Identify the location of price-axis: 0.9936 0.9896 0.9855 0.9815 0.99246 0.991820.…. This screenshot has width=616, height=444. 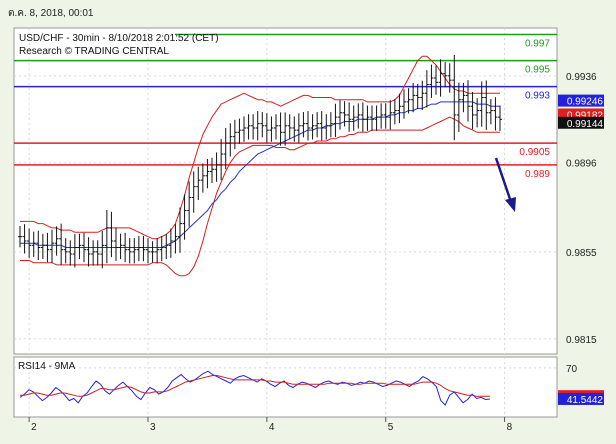
(581, 209).